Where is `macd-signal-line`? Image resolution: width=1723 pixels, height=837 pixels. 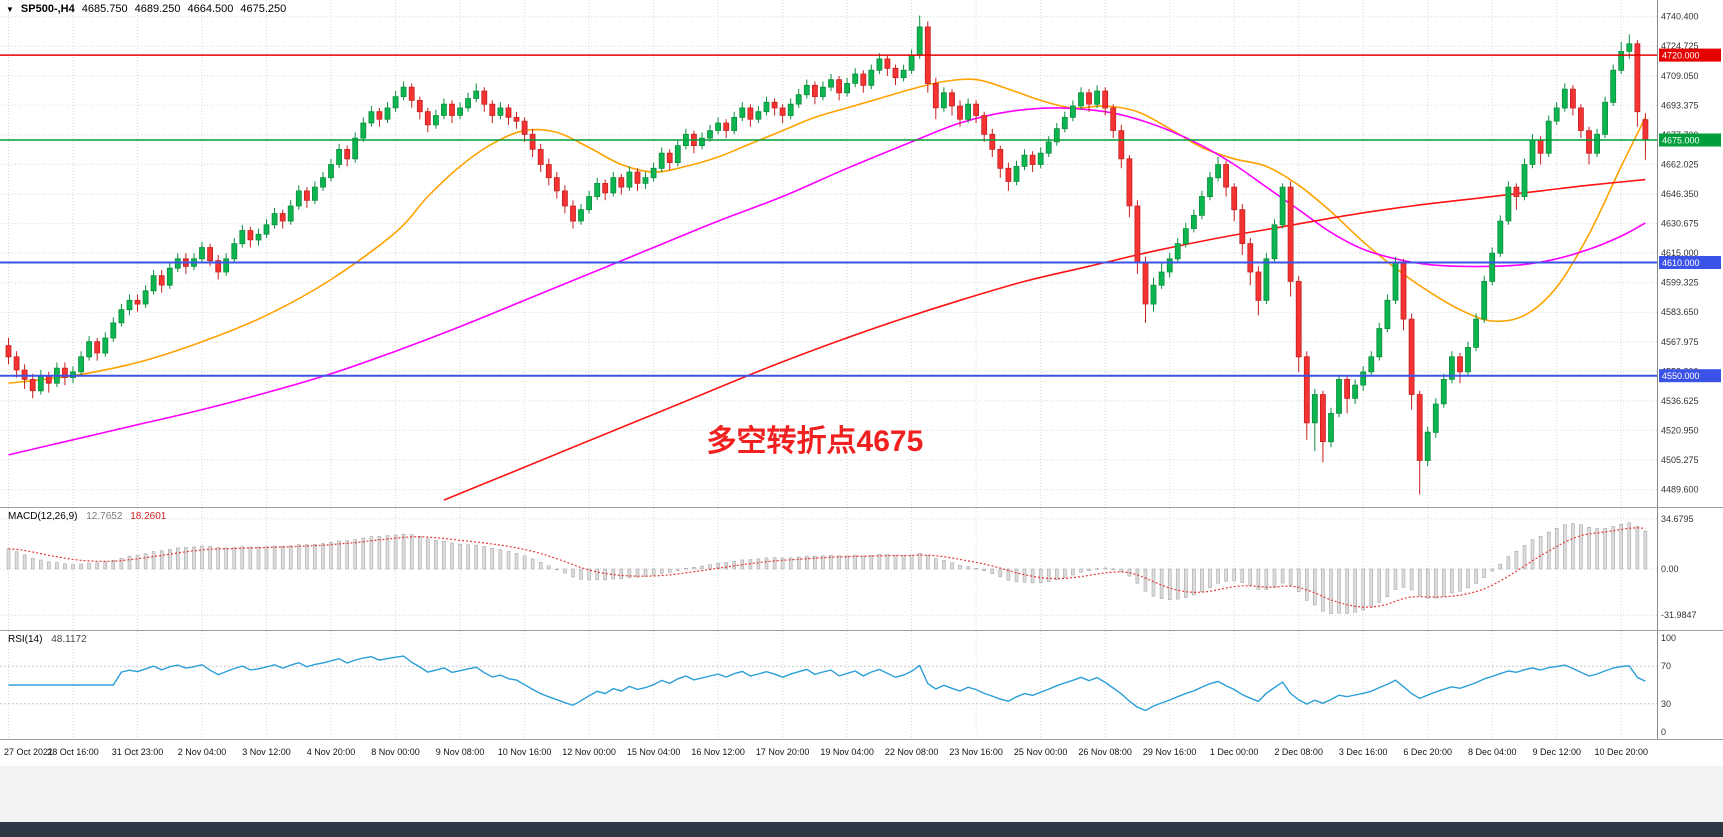
macd-signal-line is located at coordinates (827, 567).